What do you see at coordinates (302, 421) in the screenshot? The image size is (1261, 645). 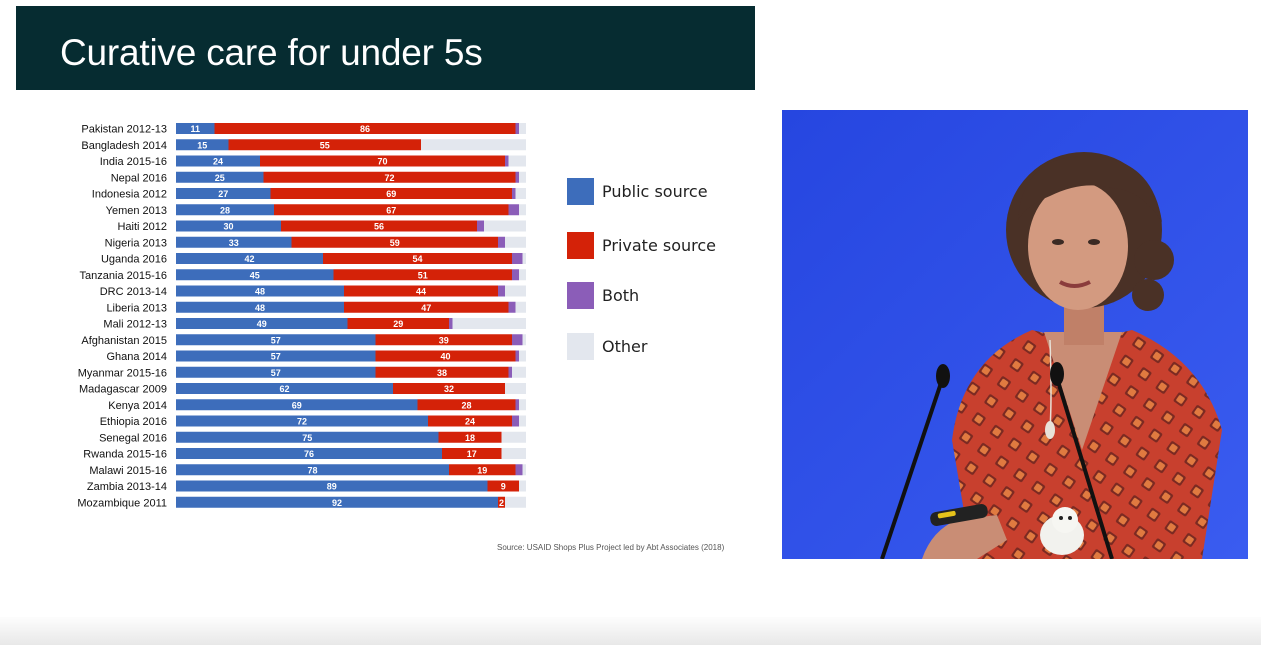 I see `bar-public-source-ethiopia-2016` at bounding box center [302, 421].